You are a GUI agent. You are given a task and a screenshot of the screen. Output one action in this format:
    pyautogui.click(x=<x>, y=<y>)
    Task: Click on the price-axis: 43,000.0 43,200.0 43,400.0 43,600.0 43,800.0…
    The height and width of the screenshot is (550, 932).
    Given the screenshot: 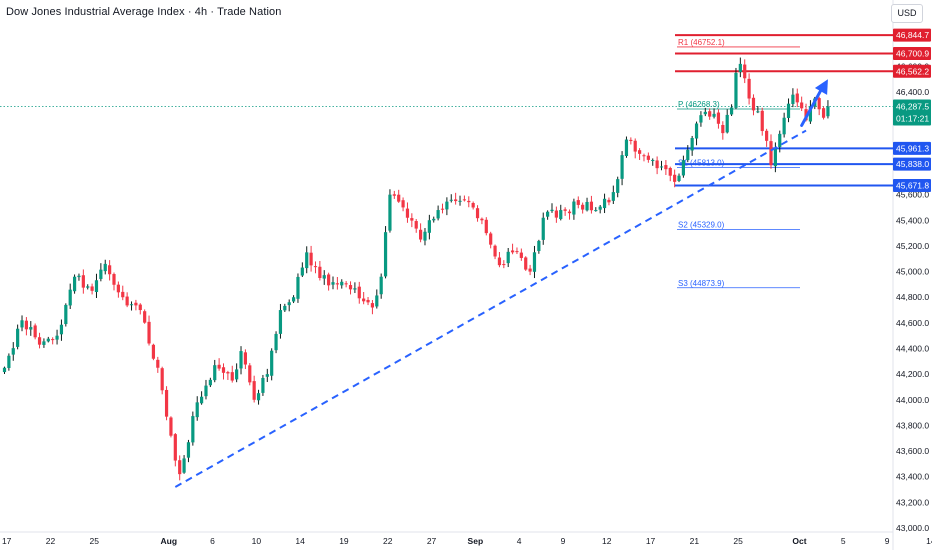 What is the action you would take?
    pyautogui.click(x=912, y=280)
    